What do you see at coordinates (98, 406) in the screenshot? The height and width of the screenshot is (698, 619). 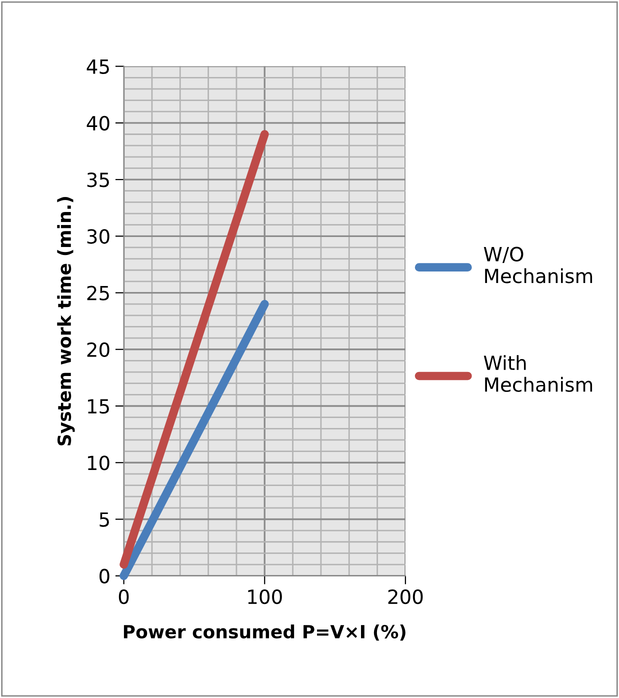 I see `y-tick-label: 15` at bounding box center [98, 406].